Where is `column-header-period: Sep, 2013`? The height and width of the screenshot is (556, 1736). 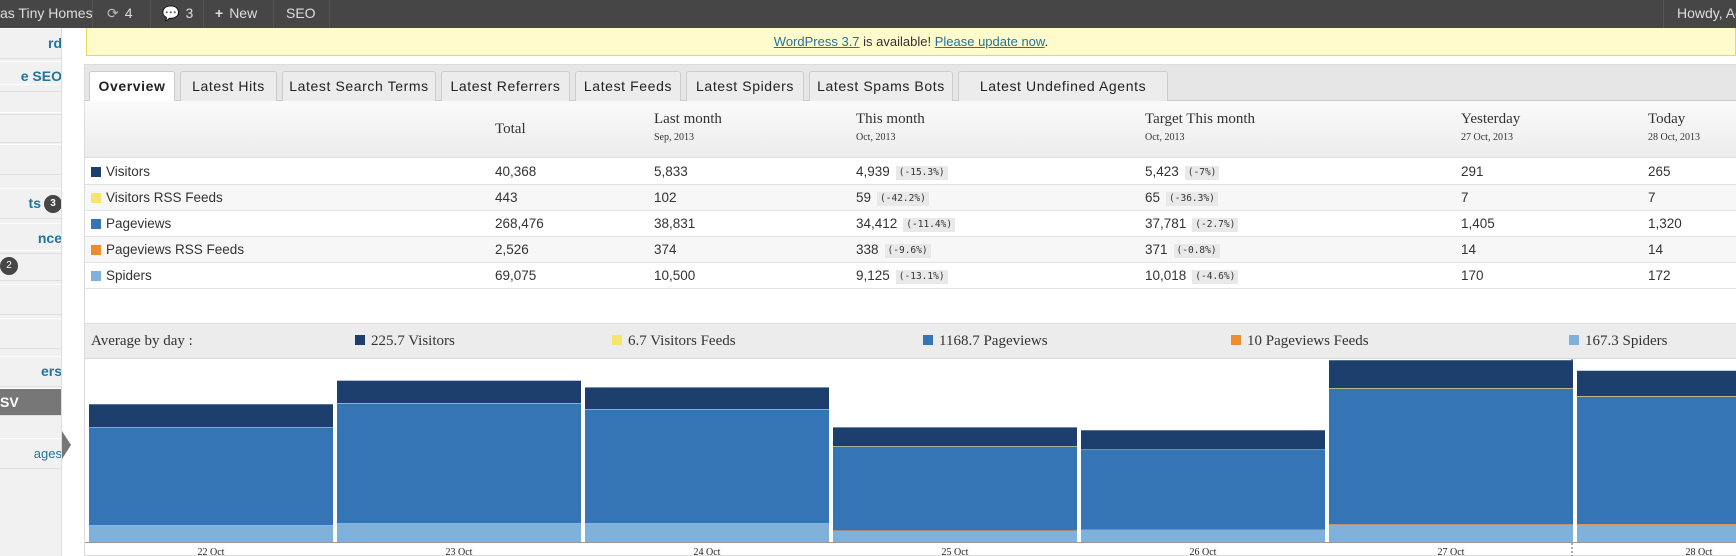 column-header-period: Sep, 2013 is located at coordinates (674, 137).